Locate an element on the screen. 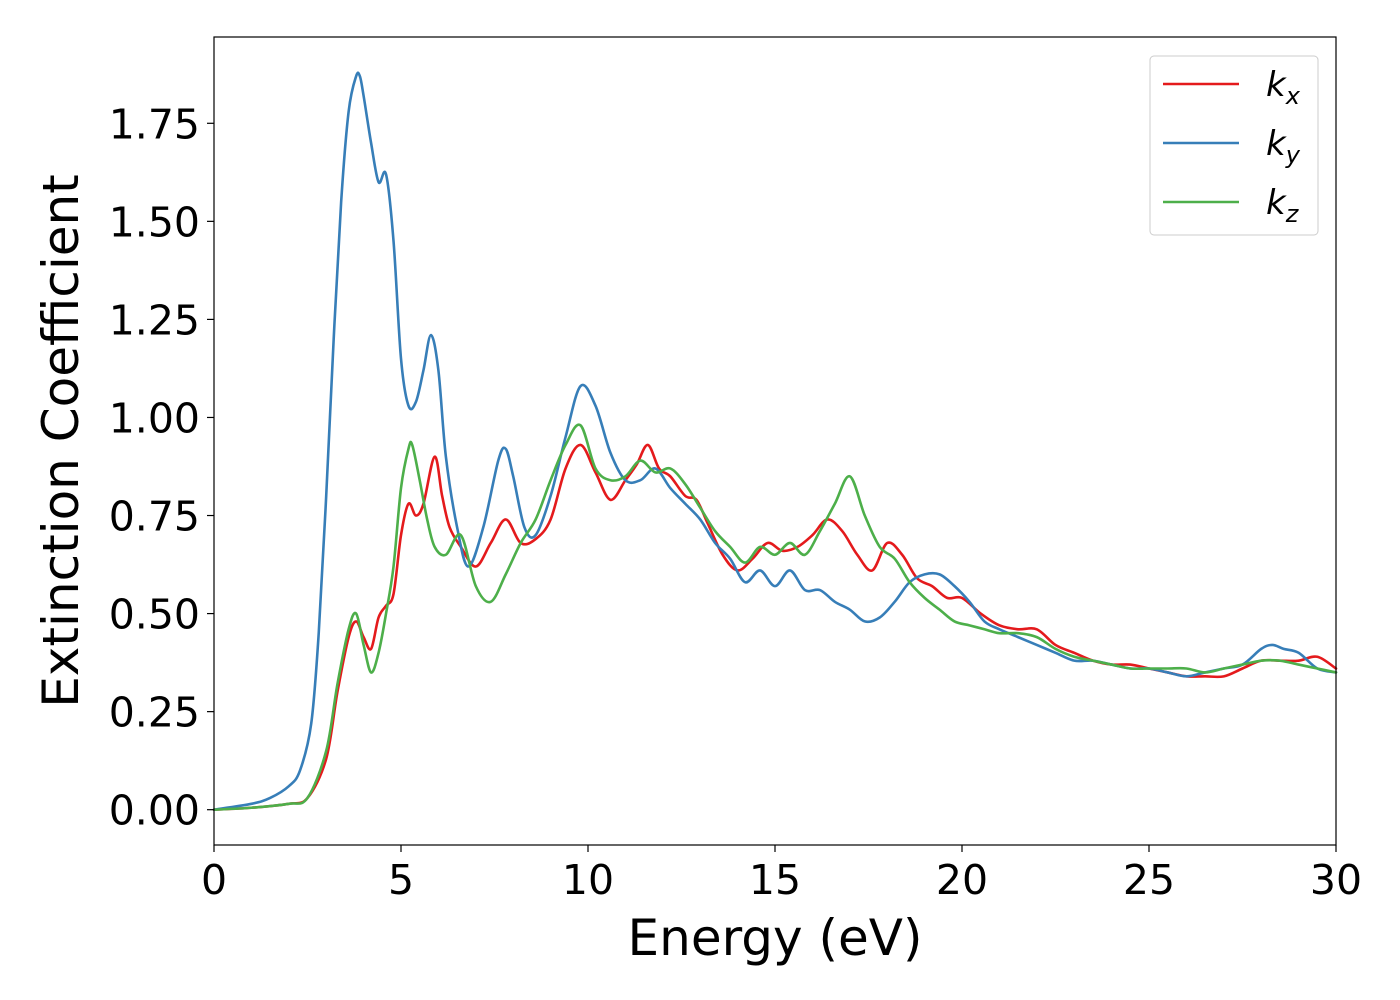 This screenshot has width=1400, height=1000. x-axis-label: Energy (eV) is located at coordinates (775, 938).